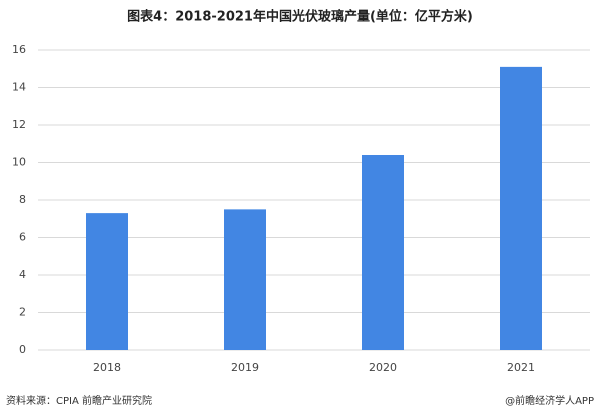 The image size is (600, 417). Describe the element at coordinates (383, 367) in the screenshot. I see `x-tick-label: 2020` at that location.